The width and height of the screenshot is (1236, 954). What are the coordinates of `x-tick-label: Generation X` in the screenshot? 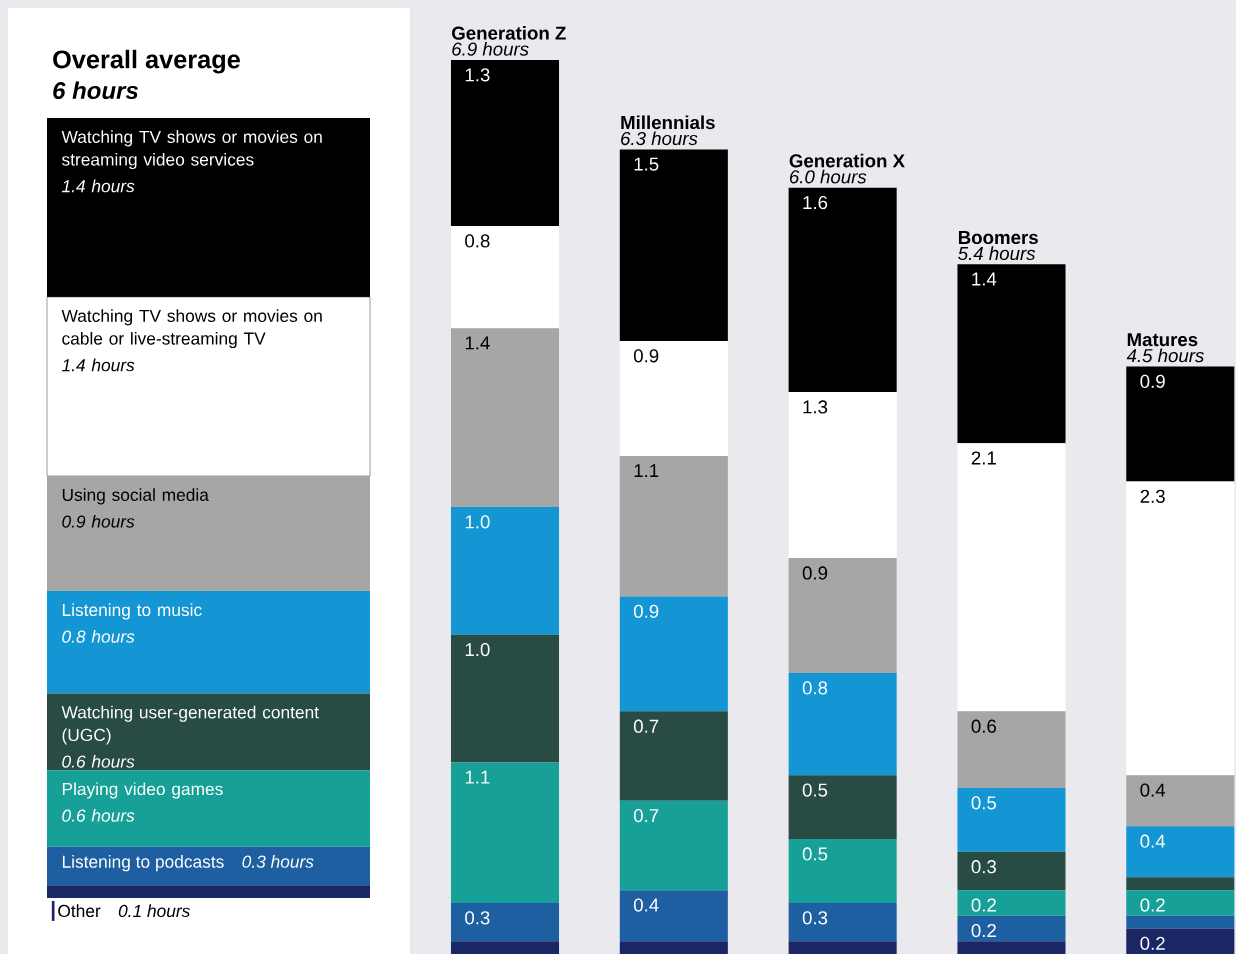 It's located at (847, 160).